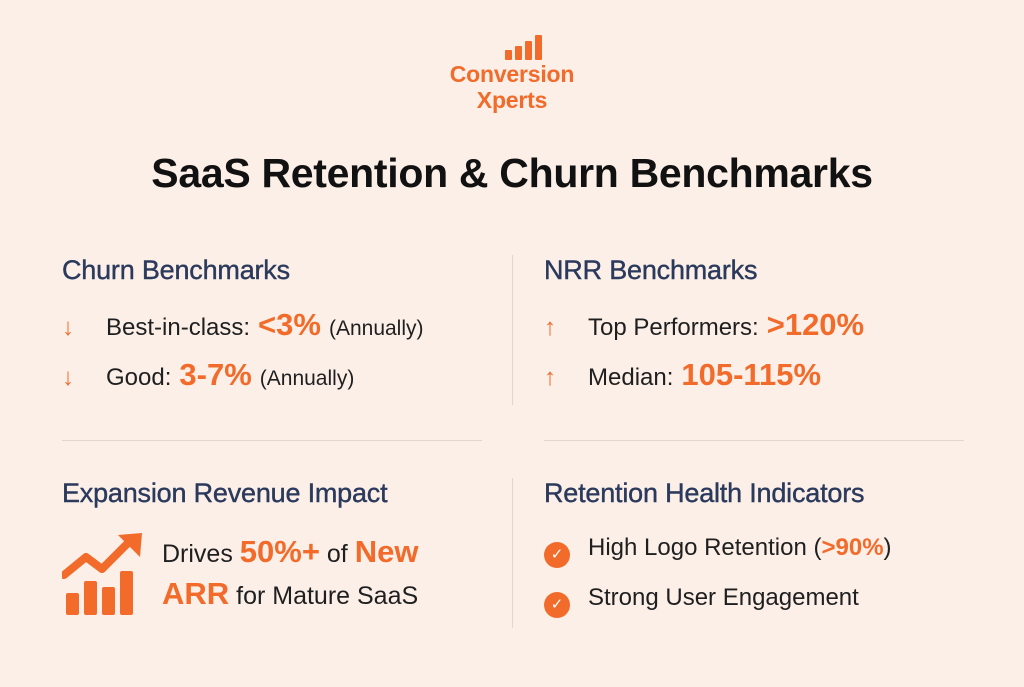 This screenshot has height=687, width=1024. What do you see at coordinates (512, 74) in the screenshot?
I see `logo-text-line1: Conversion` at bounding box center [512, 74].